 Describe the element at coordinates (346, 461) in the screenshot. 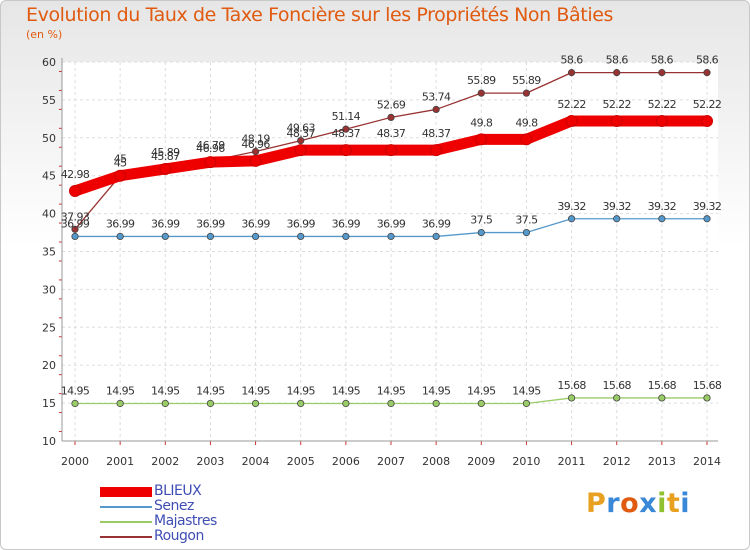

I see `x-tick-label: 2006` at that location.